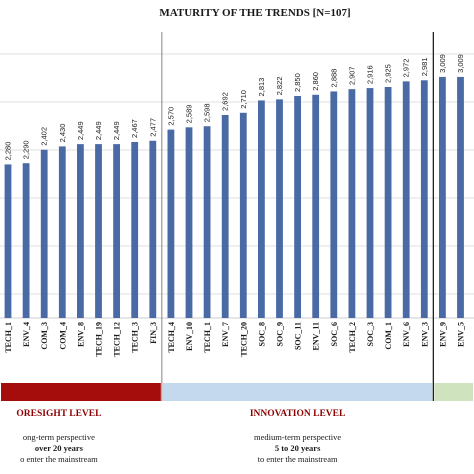  I want to click on category-label-17: ENV_11, so click(316, 336).